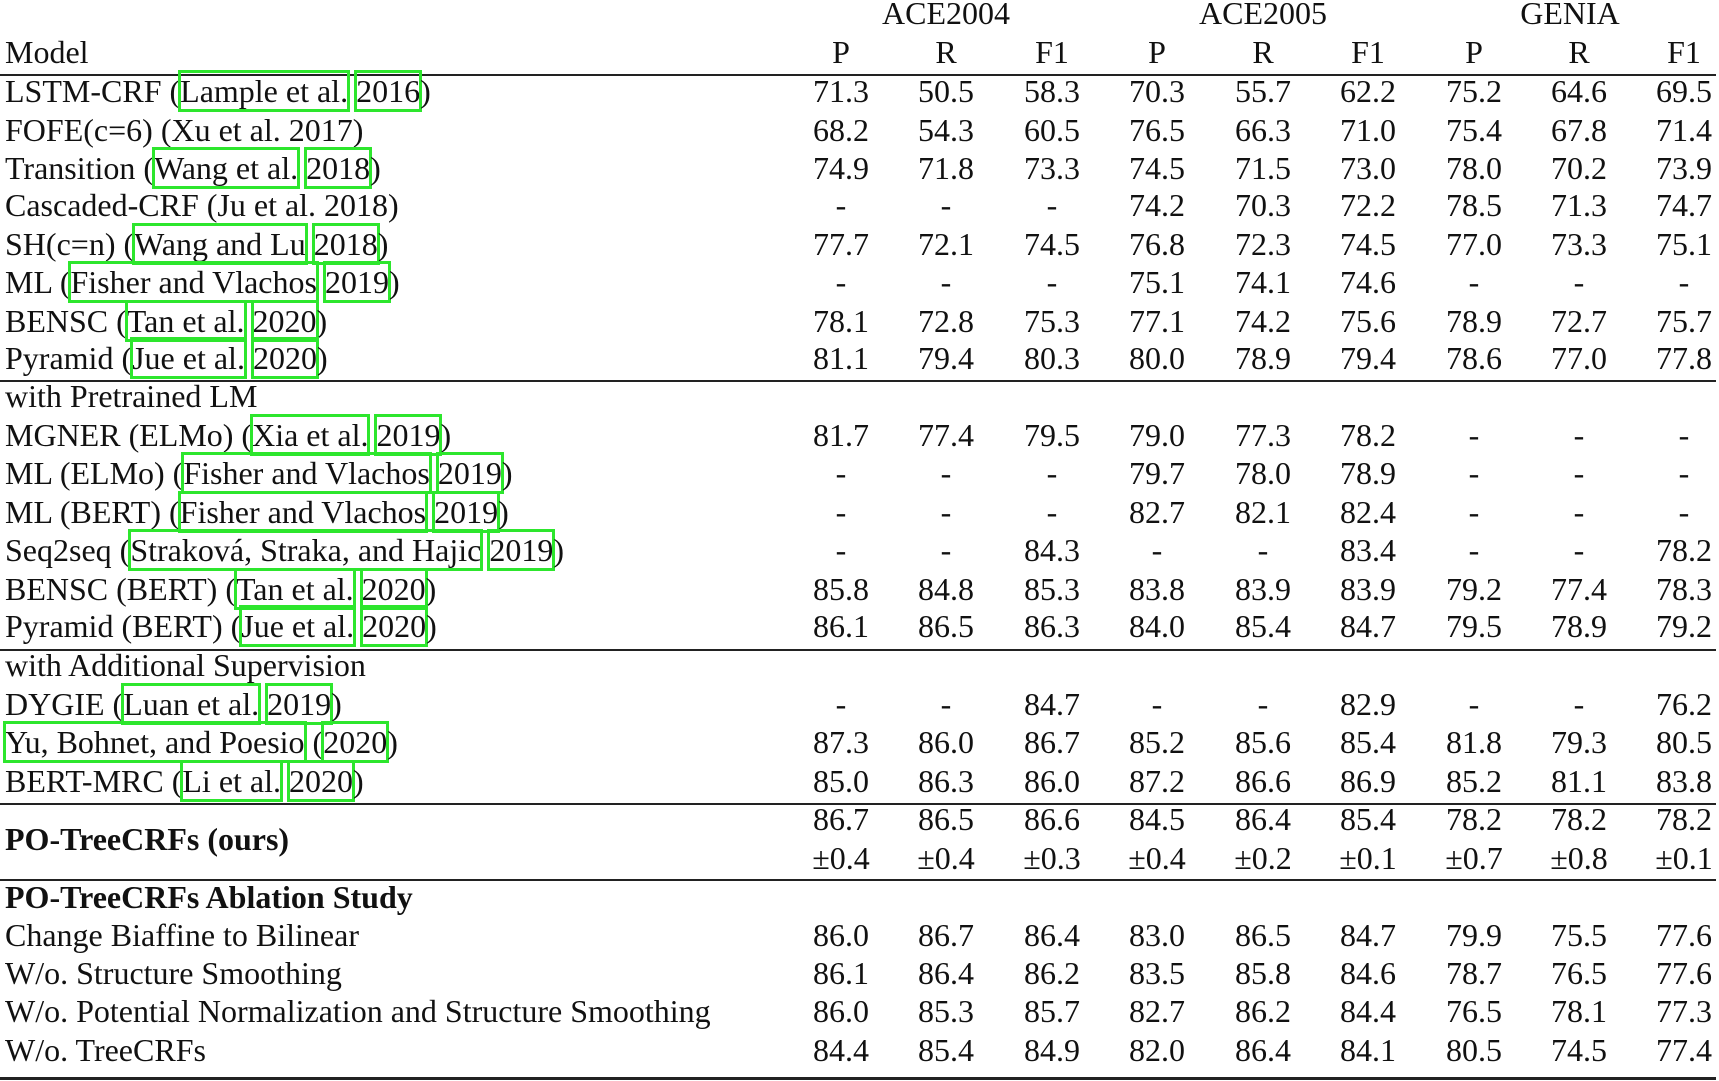 This screenshot has width=1719, height=1081. Describe the element at coordinates (1474, 742) in the screenshot. I see `table-cell: 81.8` at that location.